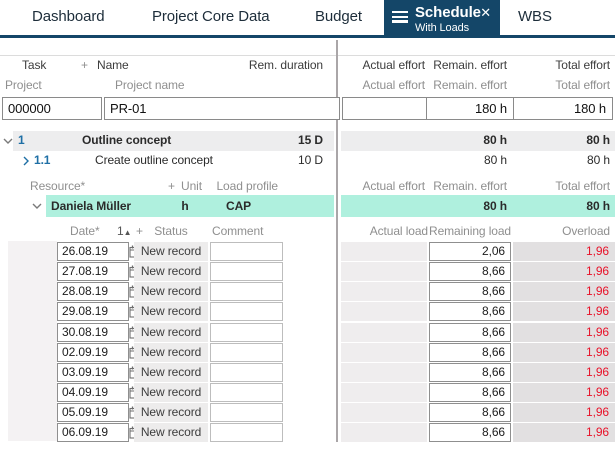  I want to click on column-header-remain-effort: Remain. effort, so click(470, 65).